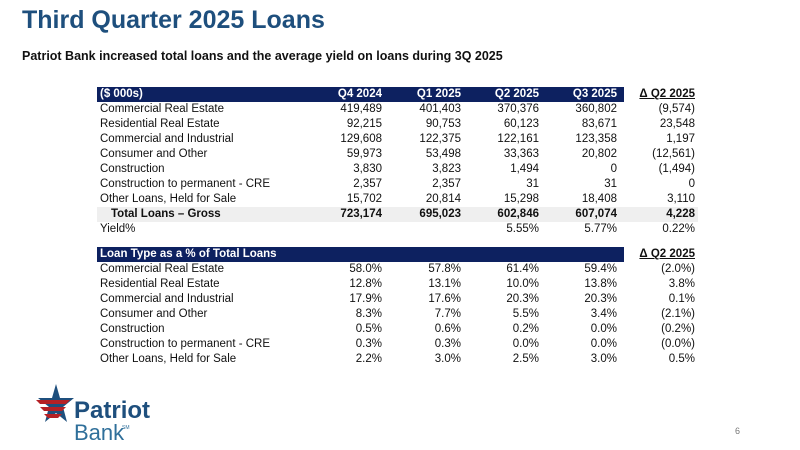 This screenshot has height=450, width=800. Describe the element at coordinates (599, 154) in the screenshot. I see `cell: 20,802` at that location.